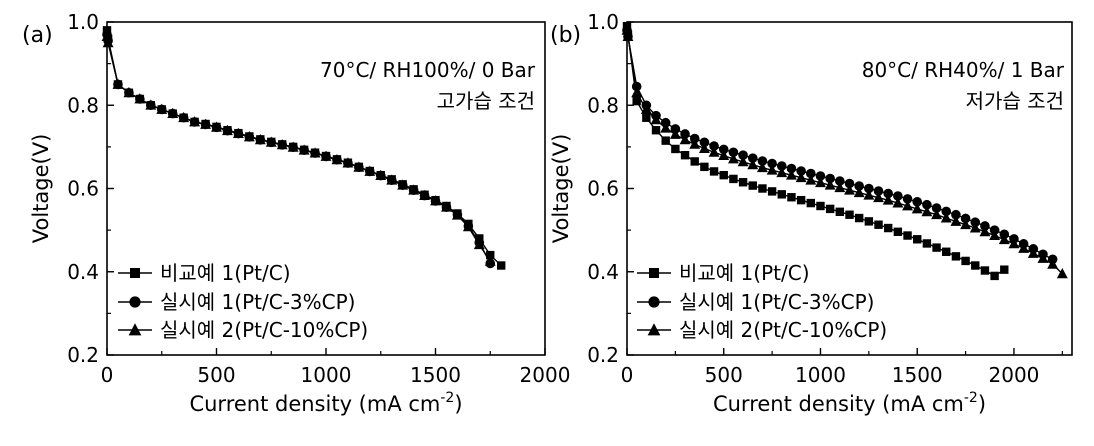 The height and width of the screenshot is (446, 1094). I want to click on x-tick-label: 500, so click(724, 375).